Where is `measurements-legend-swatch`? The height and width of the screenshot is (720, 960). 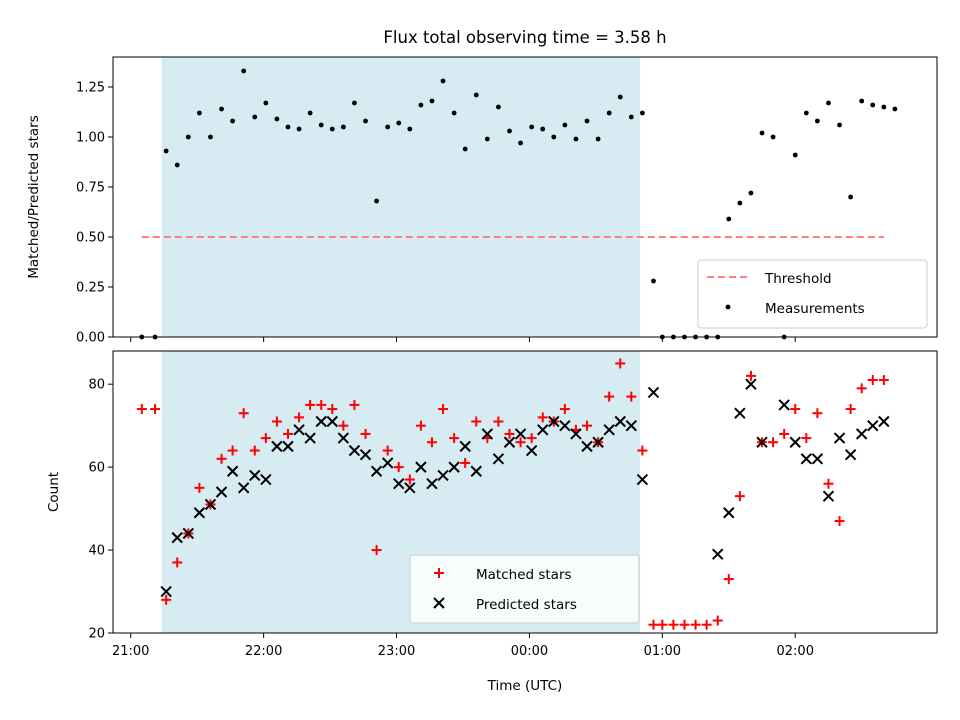
measurements-legend-swatch is located at coordinates (728, 307).